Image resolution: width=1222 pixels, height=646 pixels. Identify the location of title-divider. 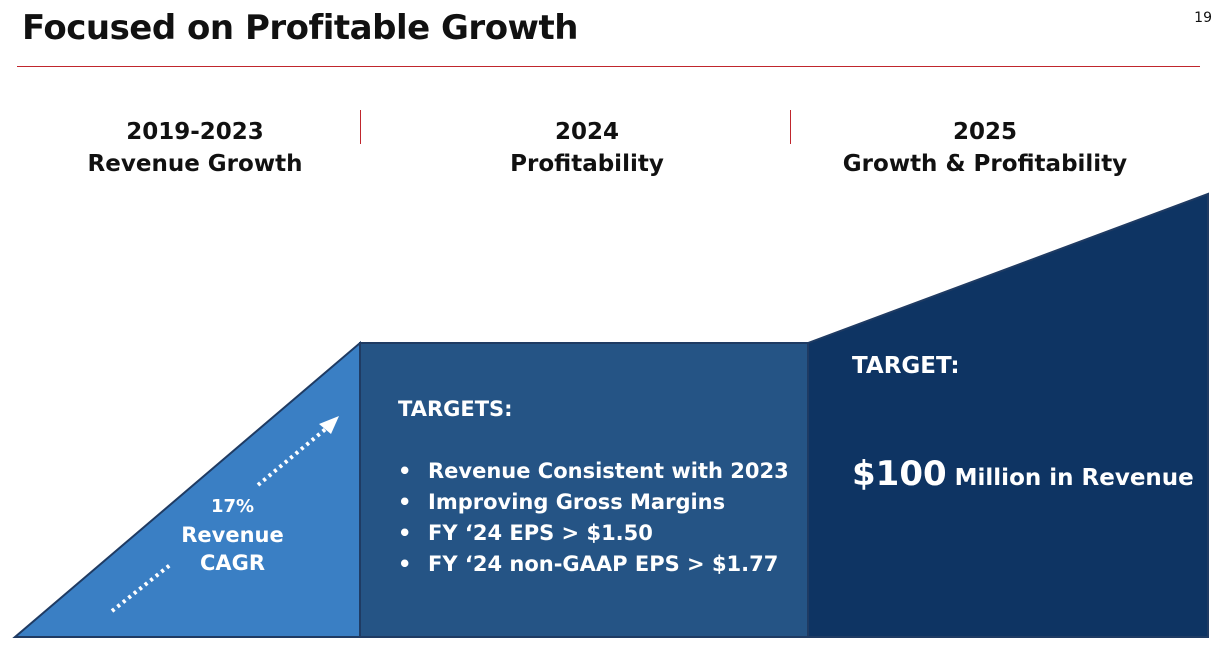
(608, 66).